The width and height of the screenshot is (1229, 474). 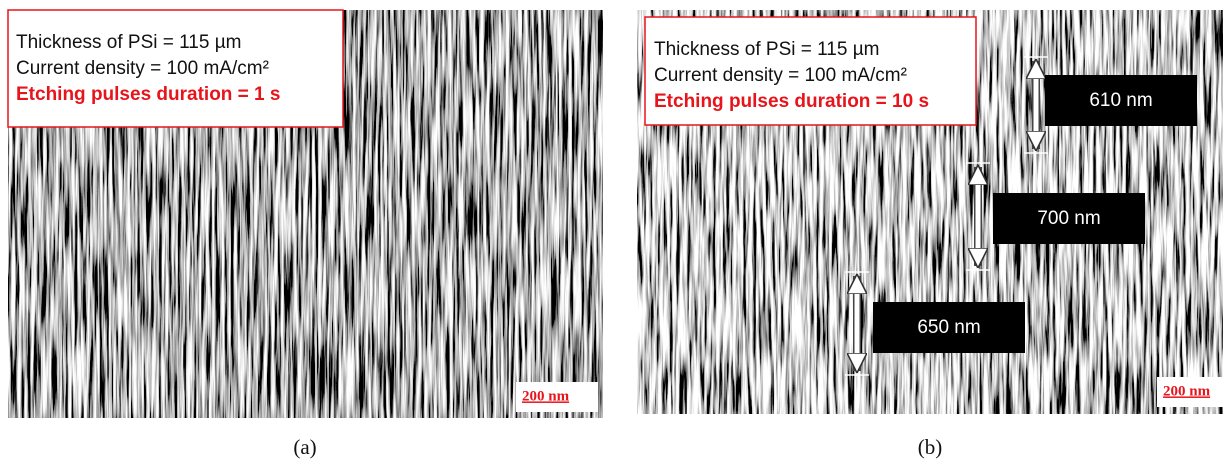 I want to click on measurement-label: 650 nm, so click(x=948, y=327).